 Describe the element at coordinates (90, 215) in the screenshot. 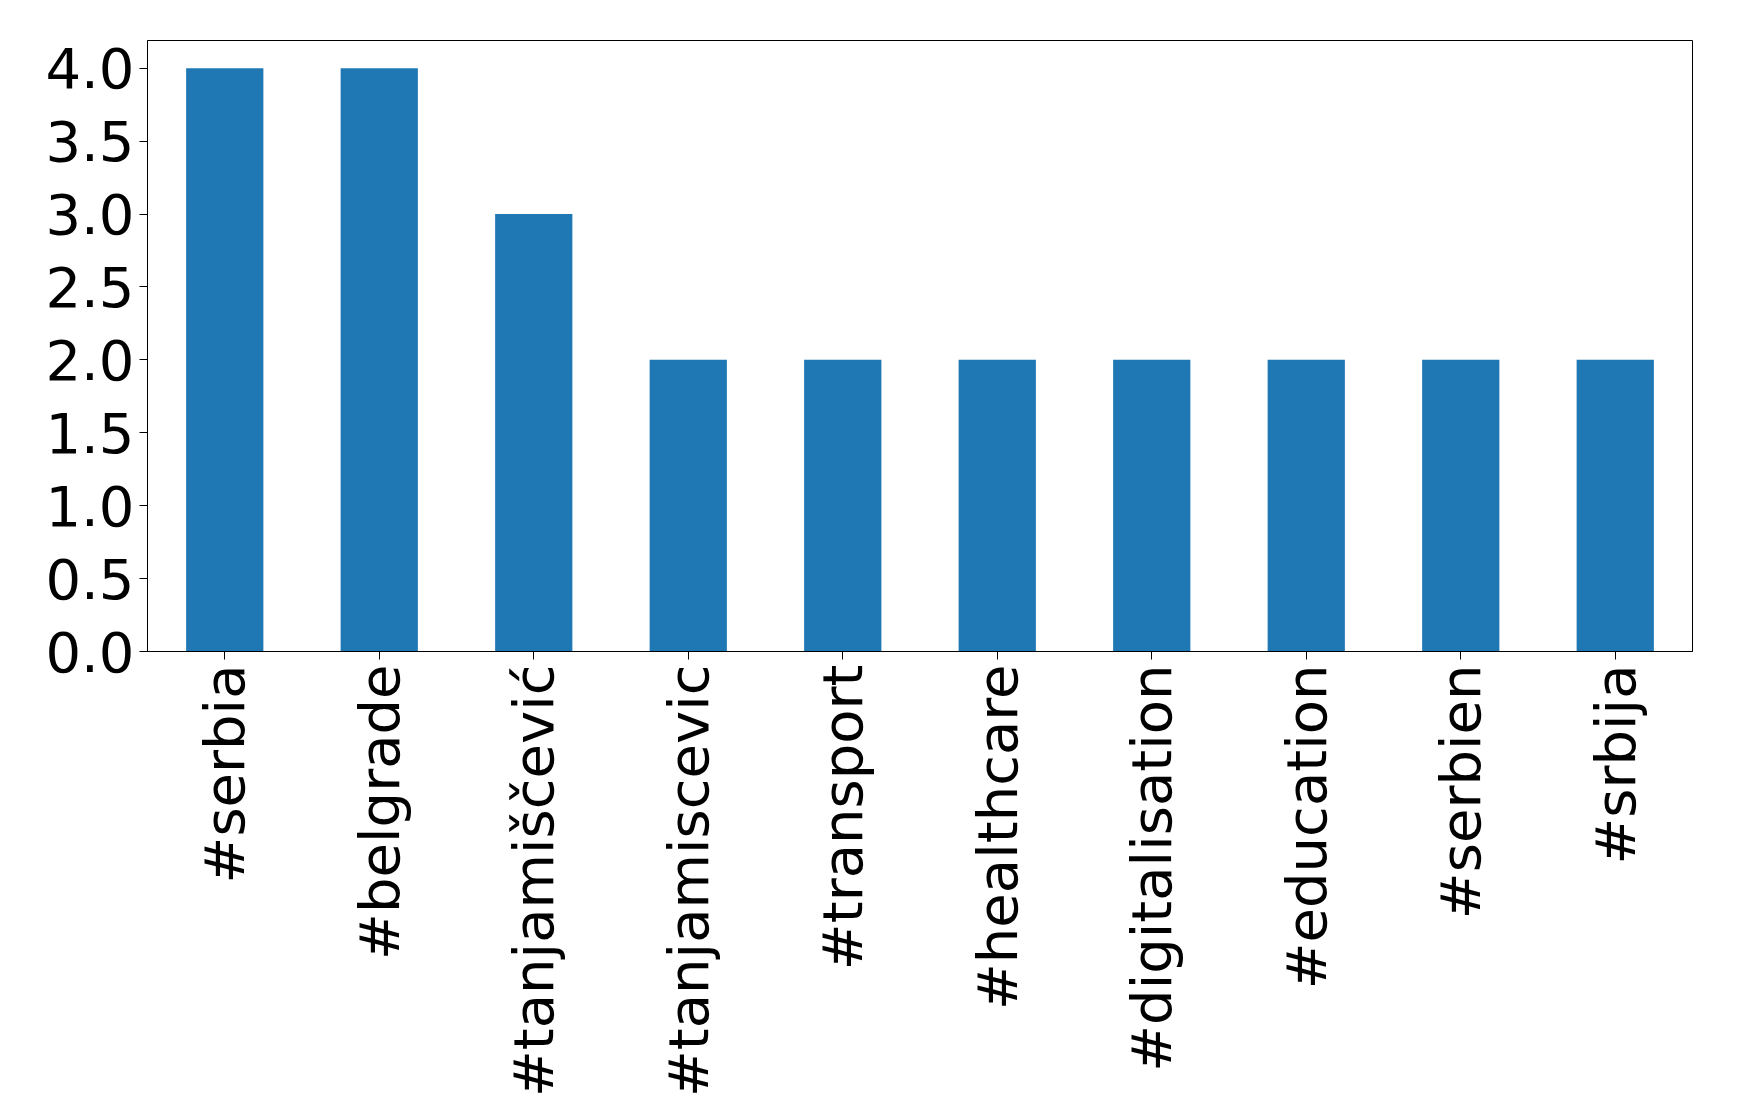

I see `y-tick-label: 3.0` at that location.